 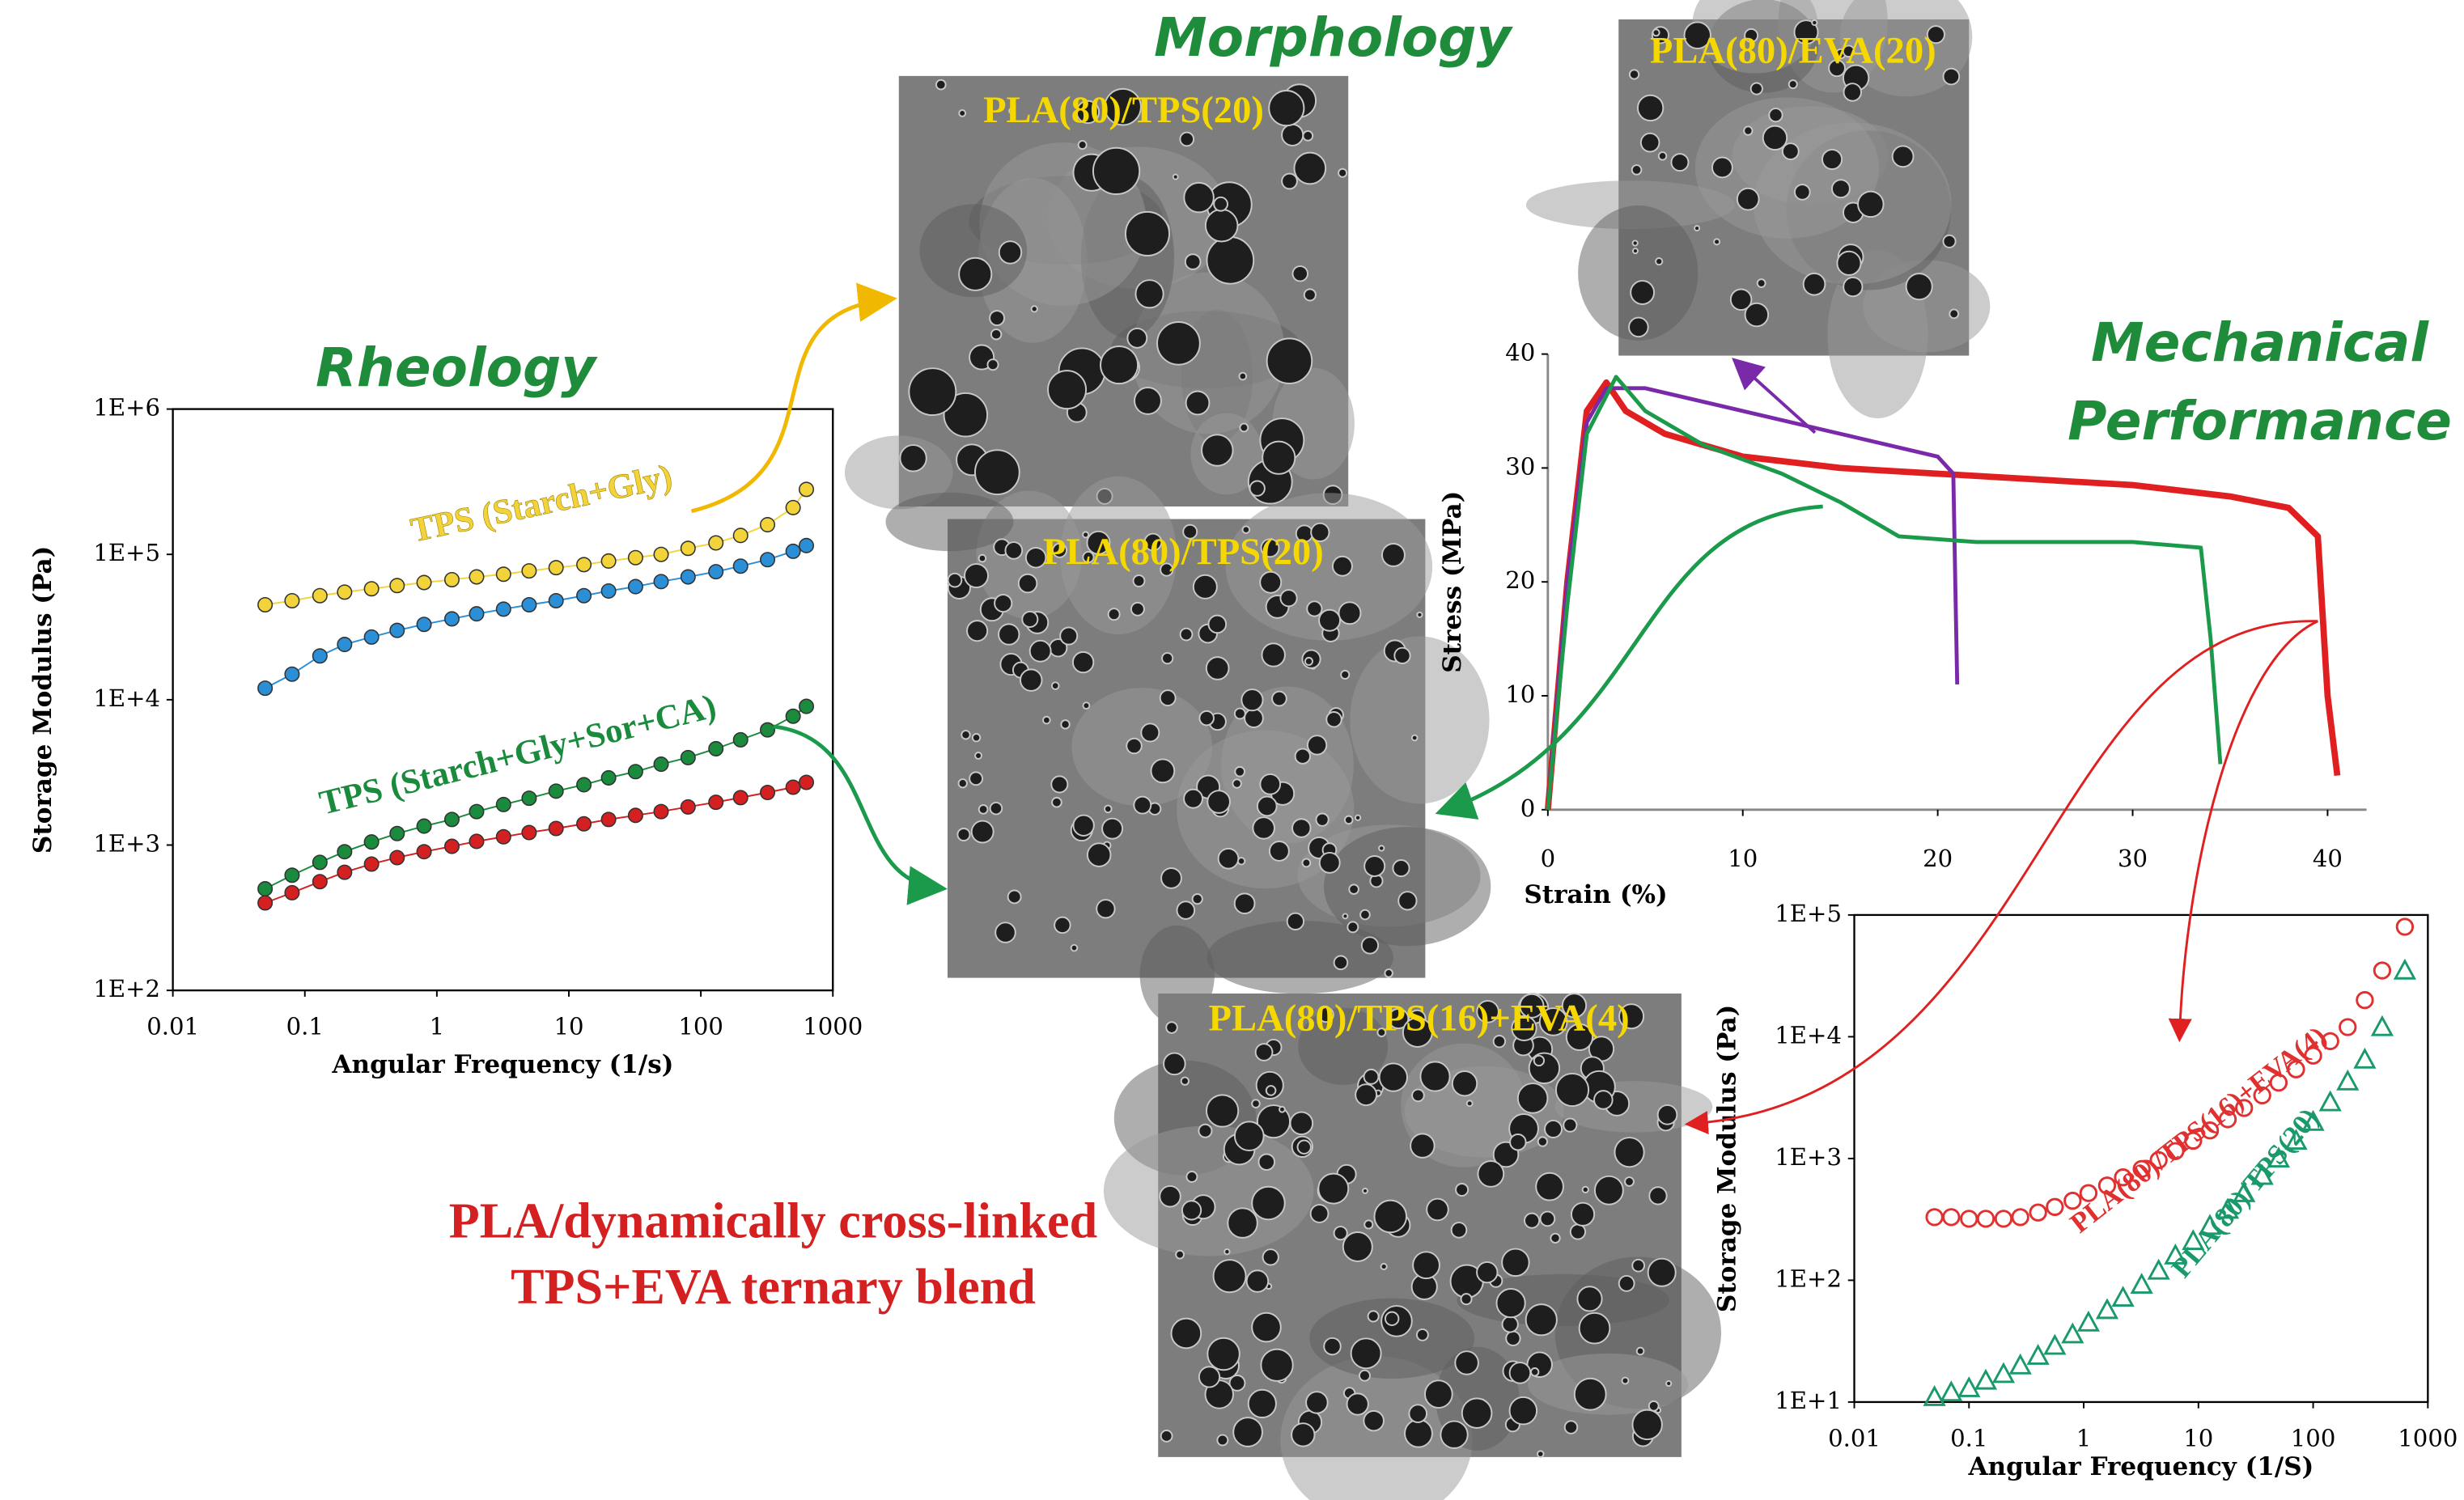 What do you see at coordinates (2133, 858) in the screenshot?
I see `x-tick-label: 30` at bounding box center [2133, 858].